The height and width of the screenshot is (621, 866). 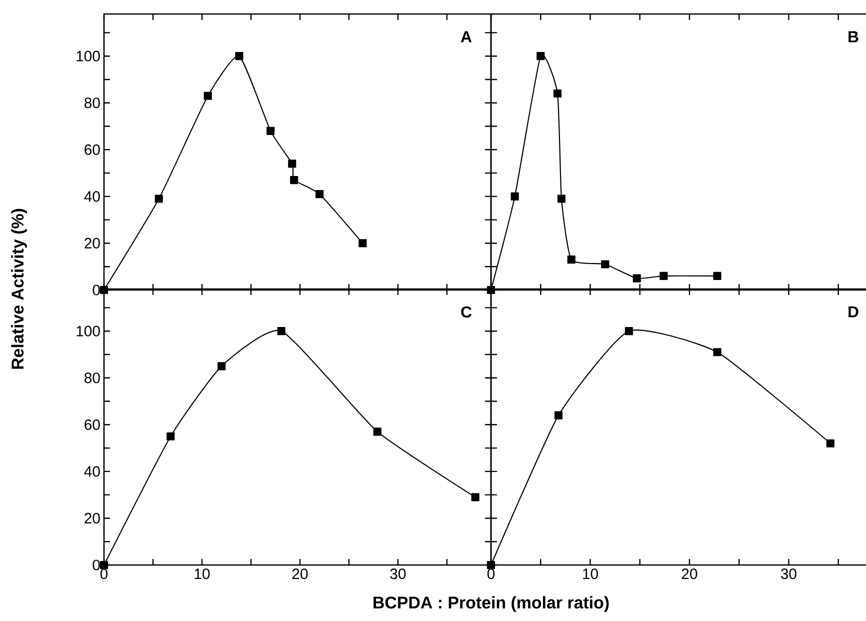 I want to click on text: C, so click(x=466, y=312).